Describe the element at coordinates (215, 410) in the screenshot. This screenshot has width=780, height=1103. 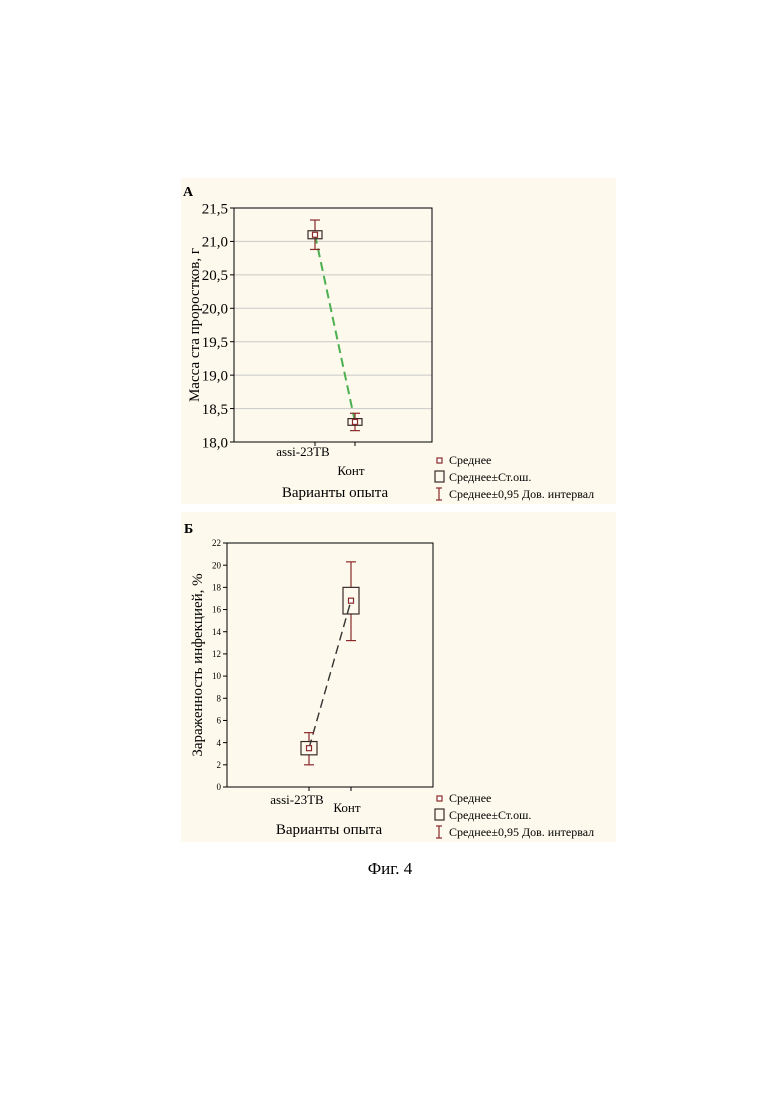
I see `y-tick-label: 18,5` at that location.